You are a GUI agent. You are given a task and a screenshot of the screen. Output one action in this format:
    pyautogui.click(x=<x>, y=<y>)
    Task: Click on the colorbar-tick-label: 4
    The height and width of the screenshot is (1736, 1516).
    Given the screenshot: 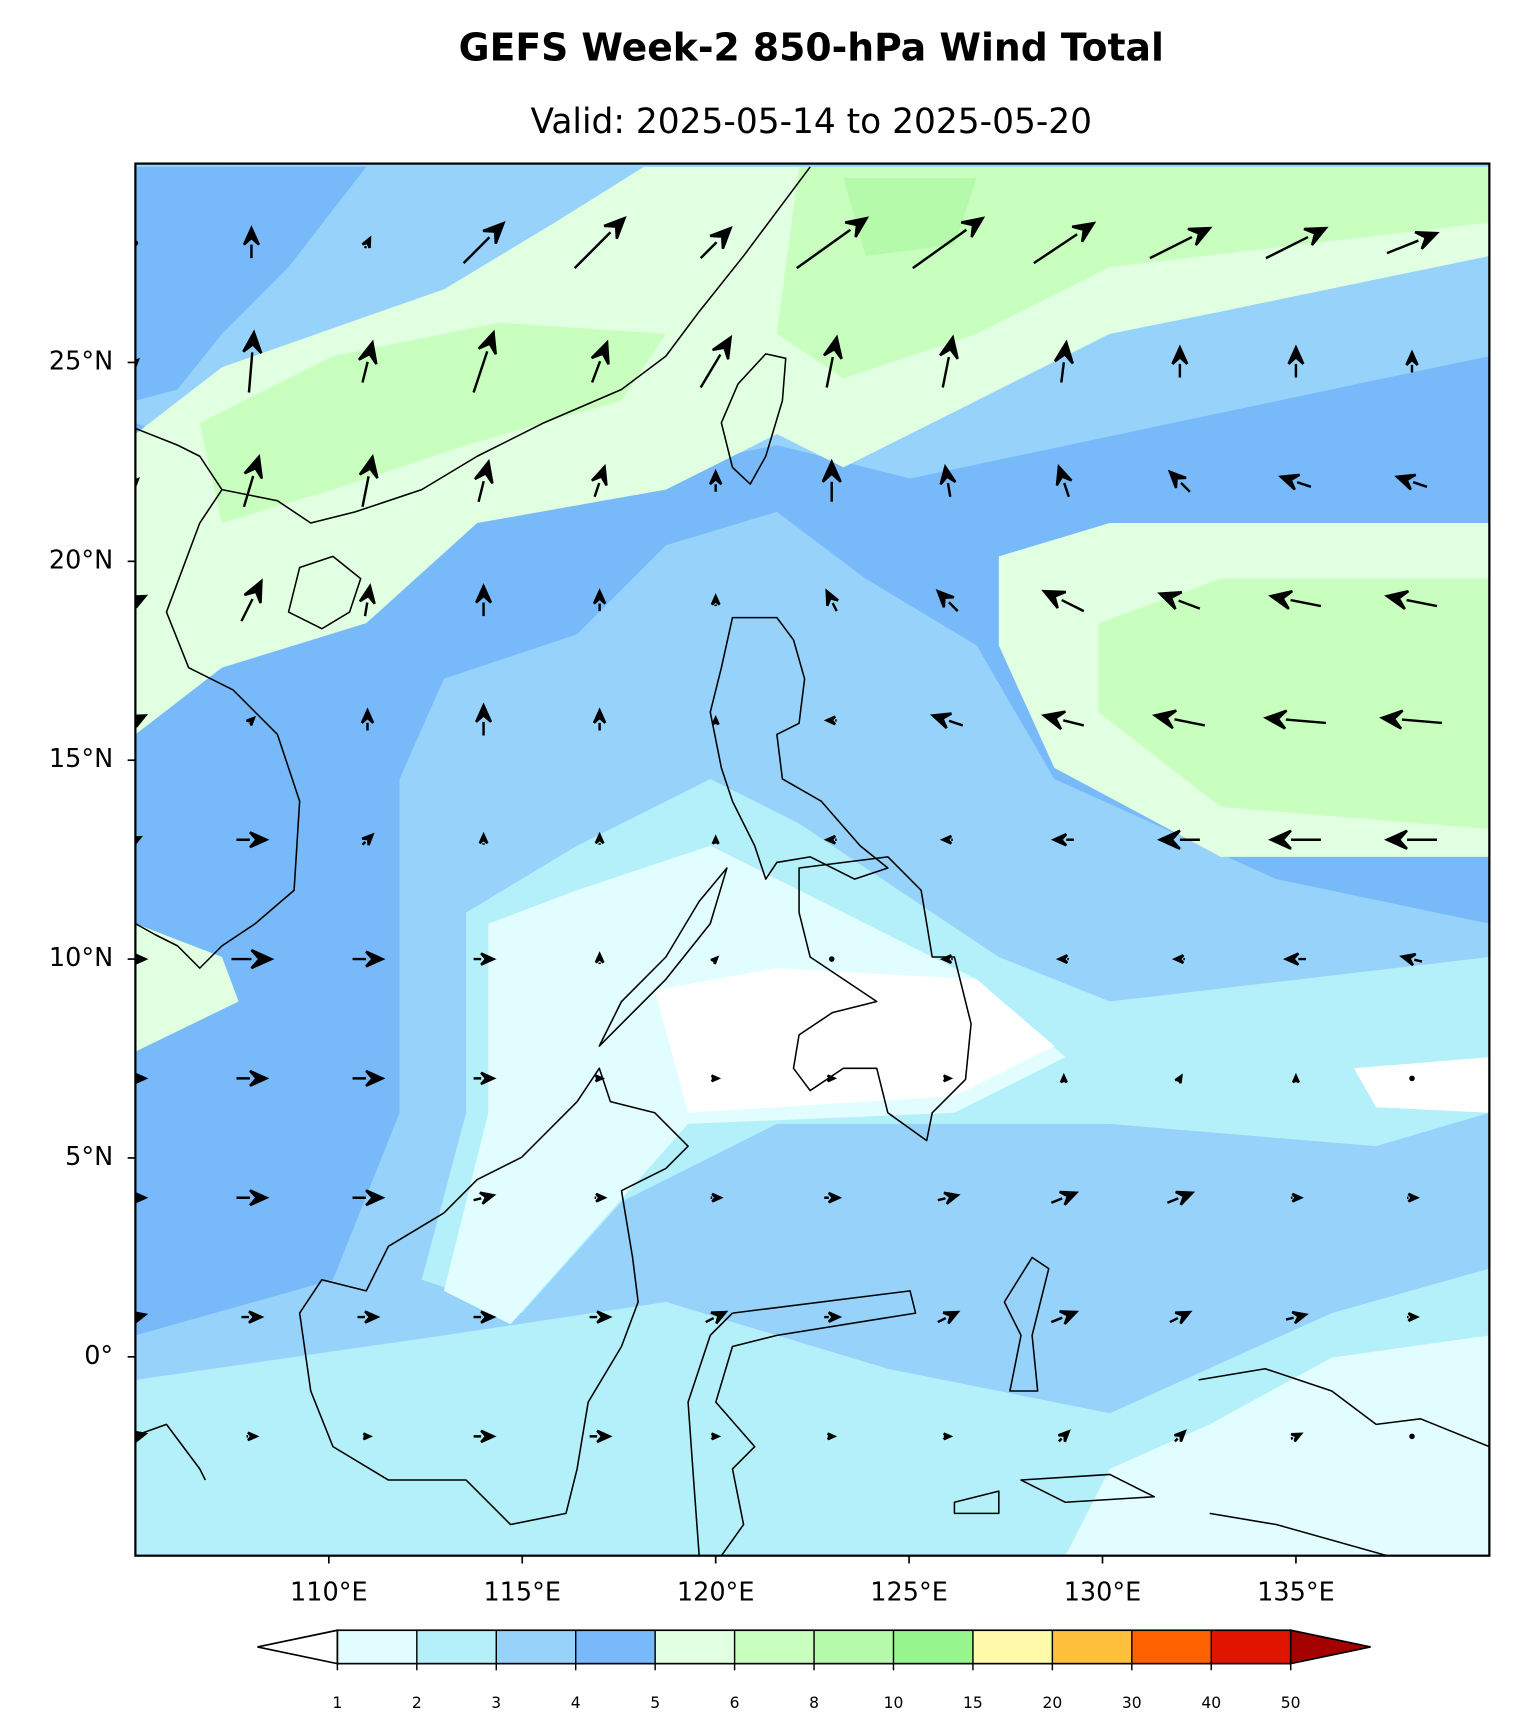 What is the action you would take?
    pyautogui.click(x=576, y=1703)
    